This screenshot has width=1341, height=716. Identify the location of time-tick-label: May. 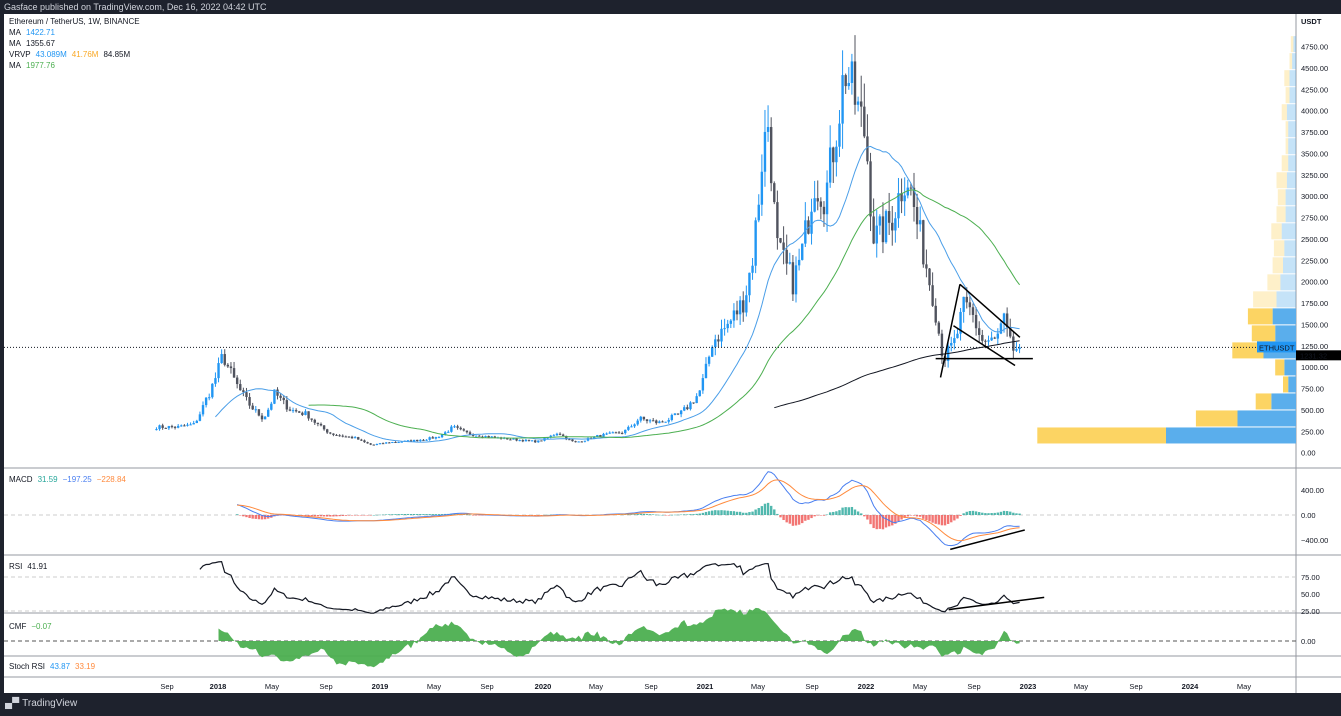
(272, 686).